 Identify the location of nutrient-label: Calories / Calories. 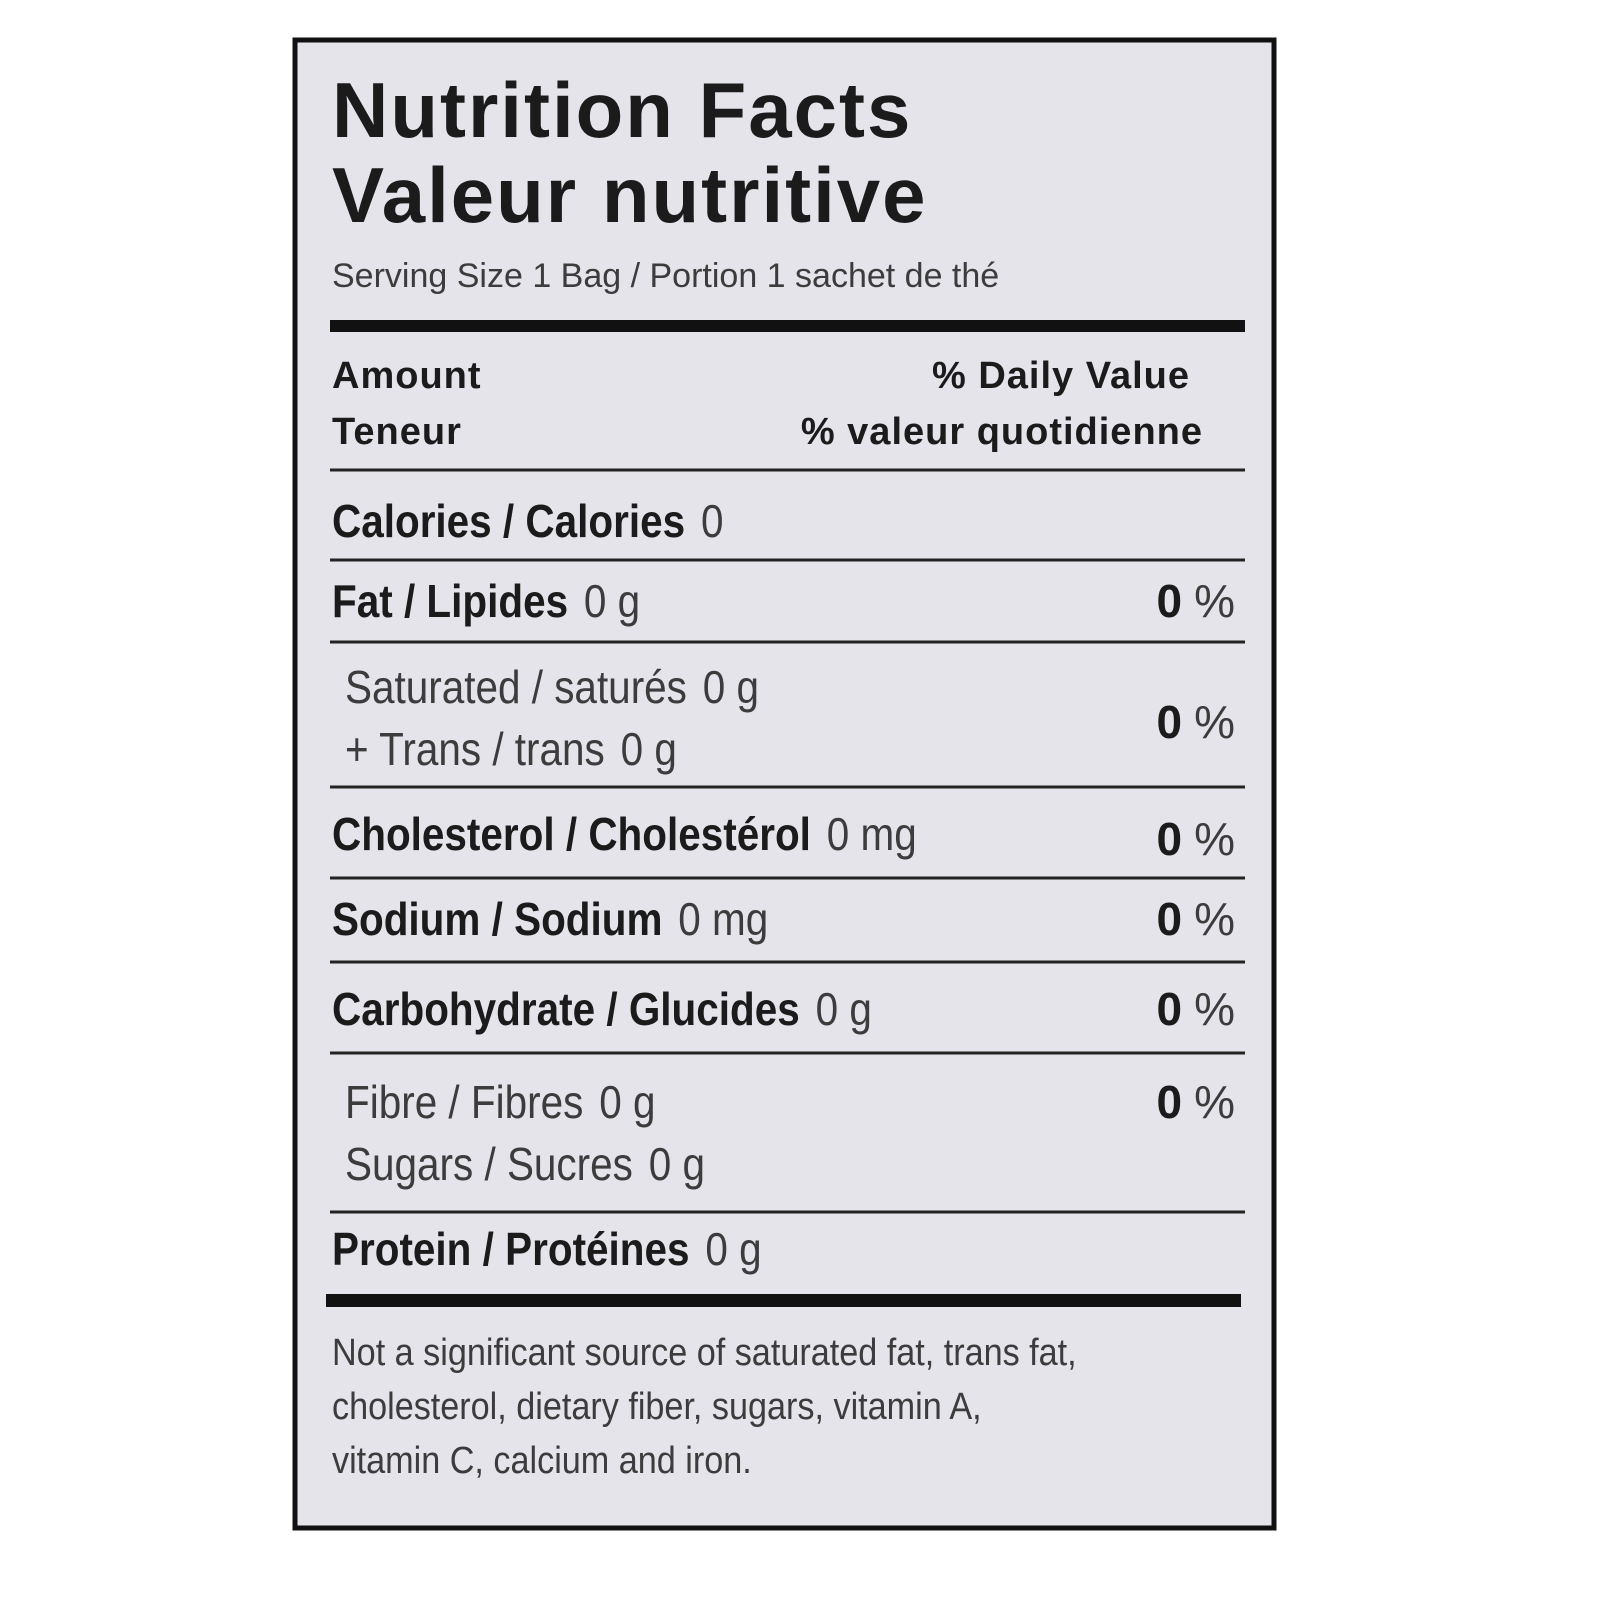
(508, 522).